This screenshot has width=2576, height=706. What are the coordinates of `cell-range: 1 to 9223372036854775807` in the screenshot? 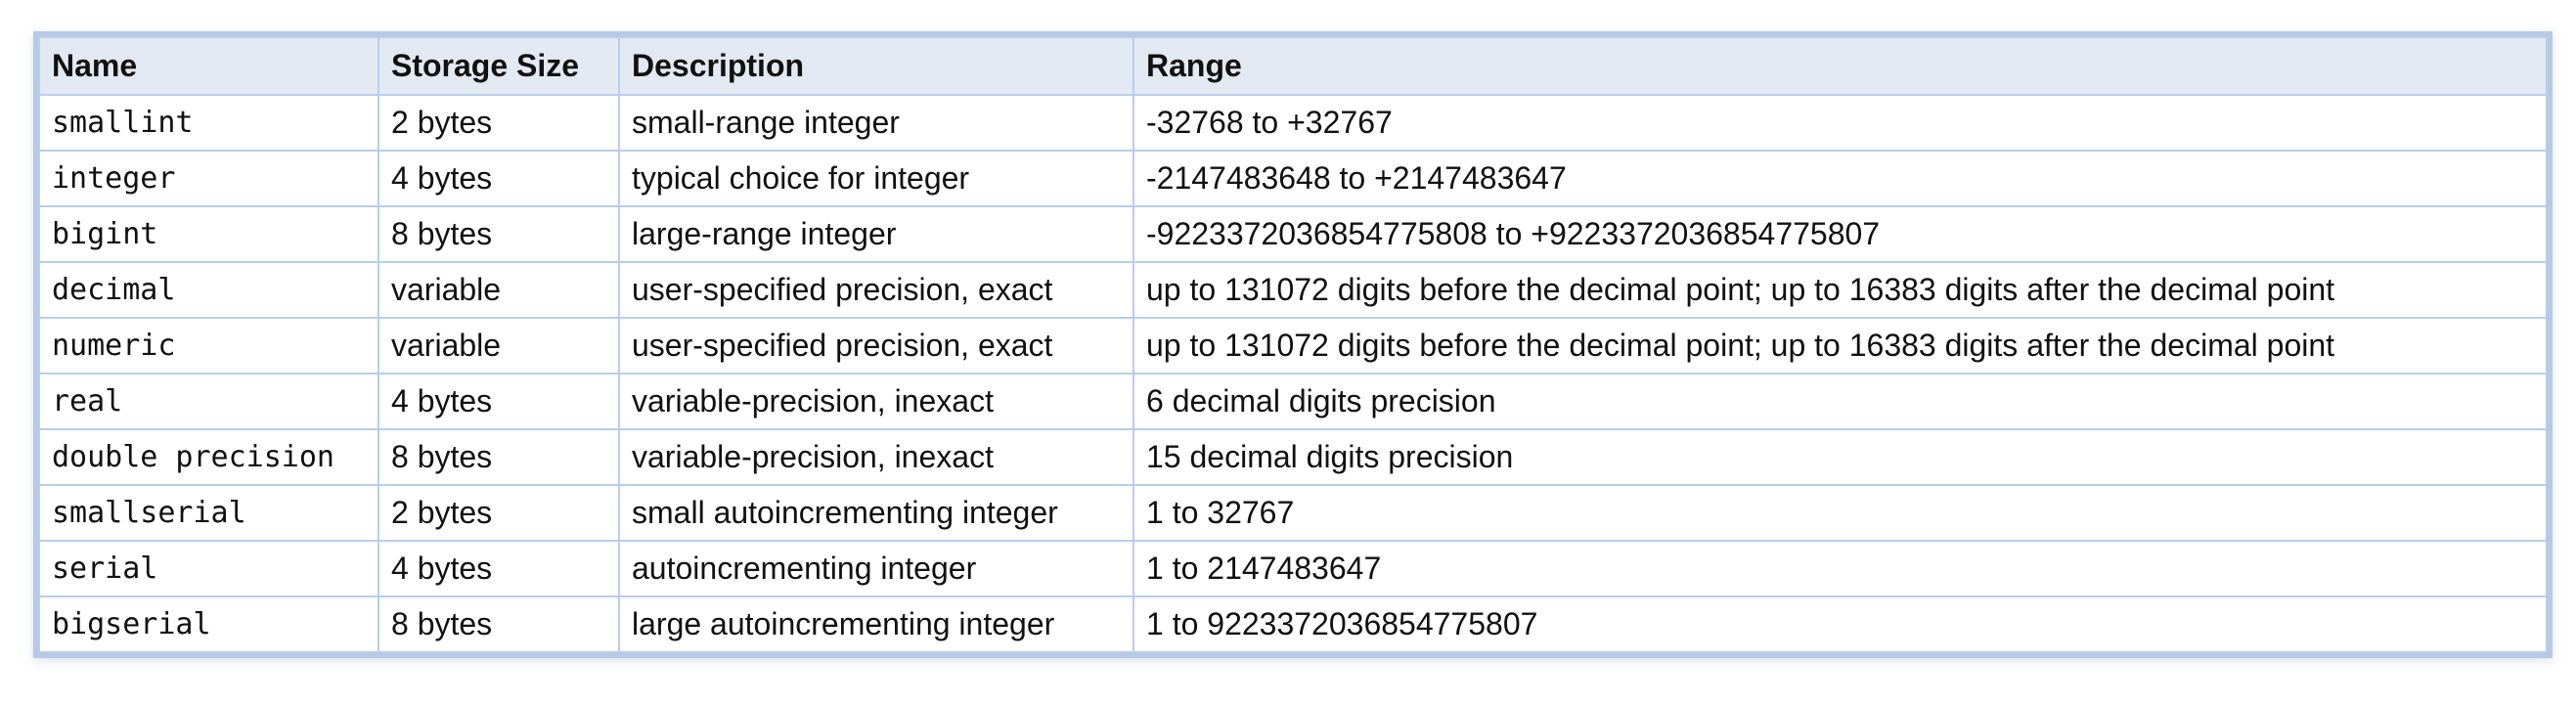 It's located at (1840, 624).